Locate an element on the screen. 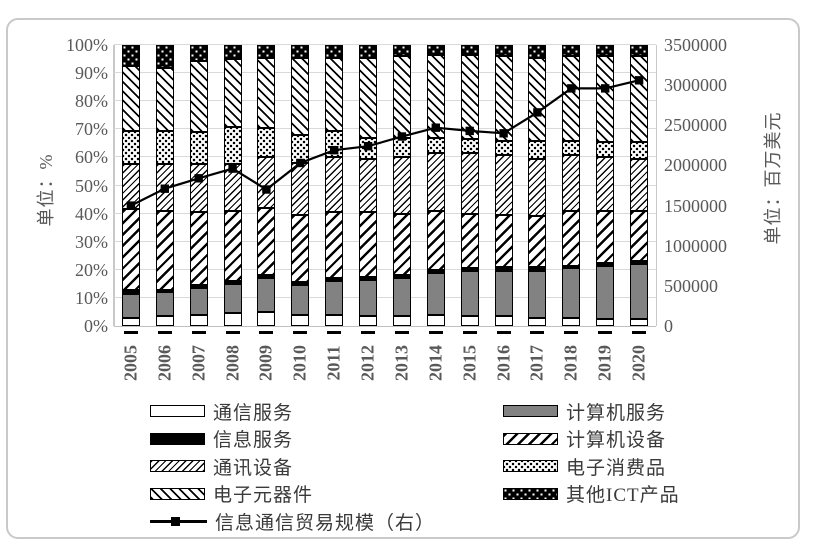 The height and width of the screenshot is (553, 827). x-axis-label-2007: 2007 is located at coordinates (198, 363).